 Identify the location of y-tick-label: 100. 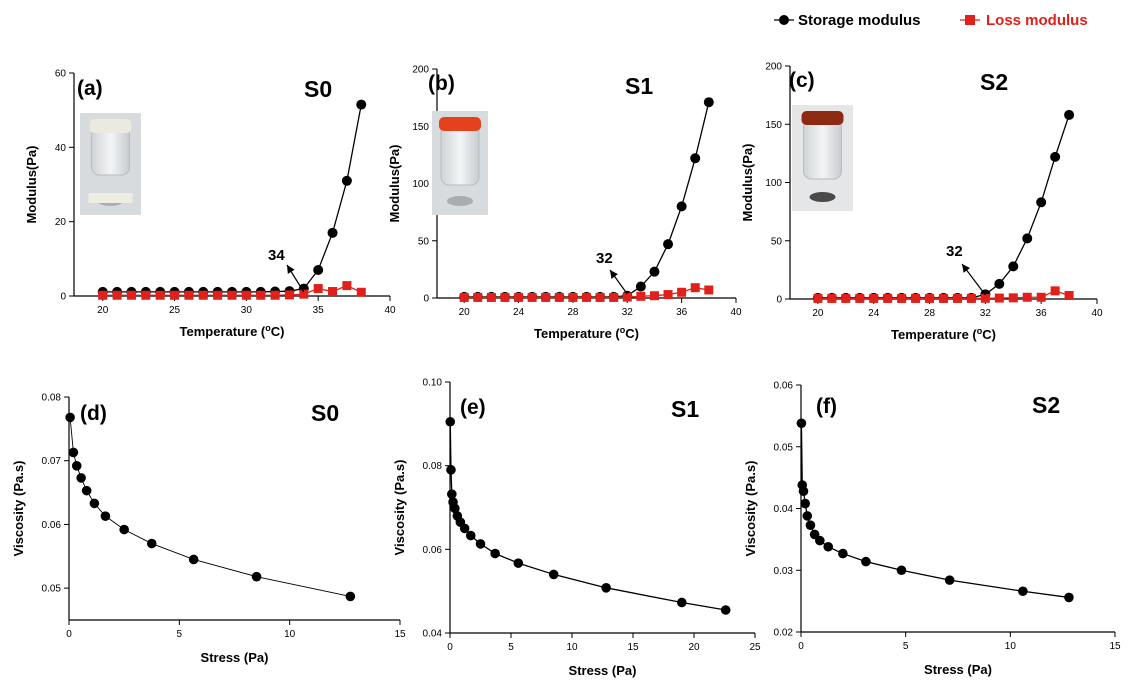
(420, 184).